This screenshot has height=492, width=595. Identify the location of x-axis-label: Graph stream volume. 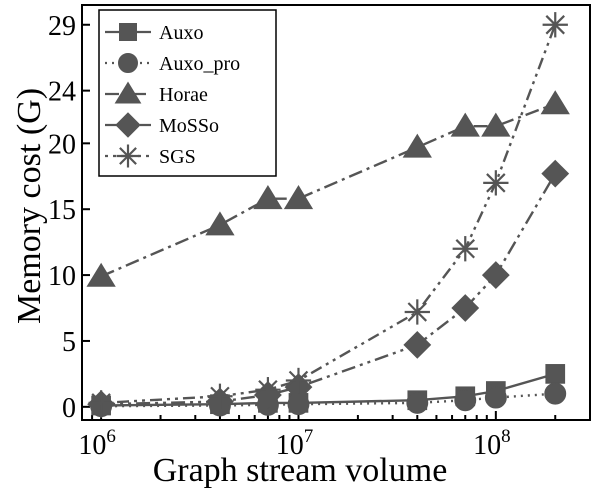
(300, 470).